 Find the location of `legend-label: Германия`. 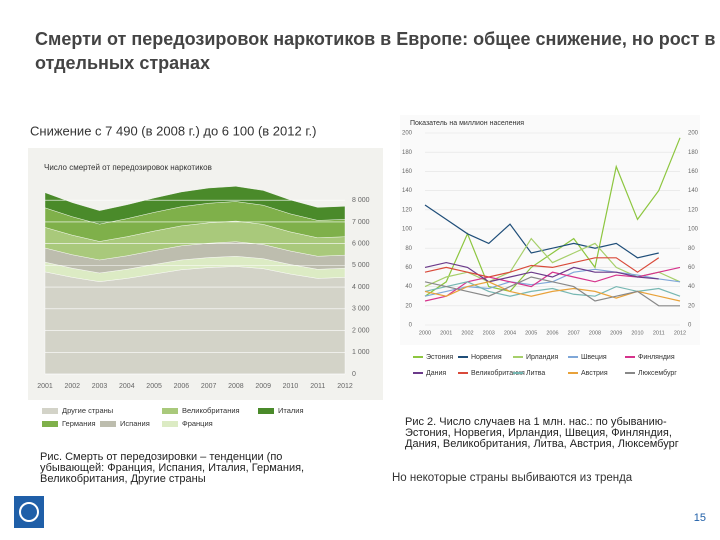

legend-label: Германия is located at coordinates (79, 423).